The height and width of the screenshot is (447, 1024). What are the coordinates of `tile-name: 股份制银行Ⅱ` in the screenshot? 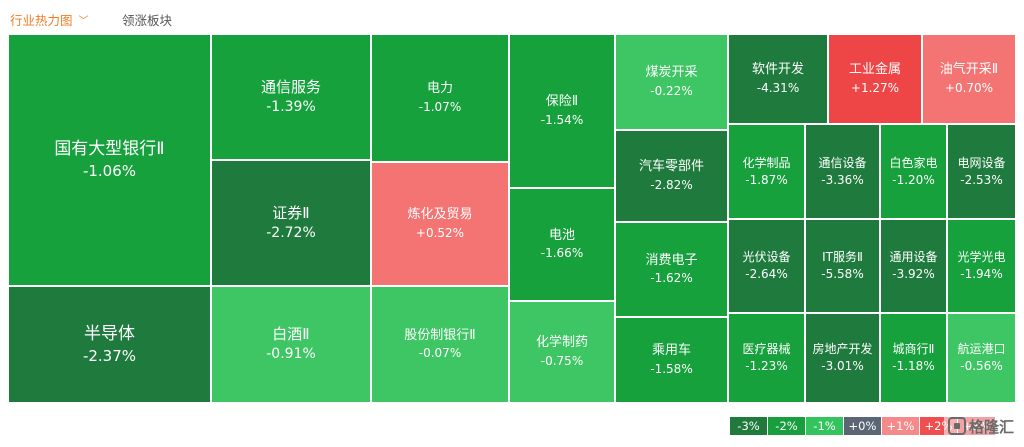 It's located at (440, 335).